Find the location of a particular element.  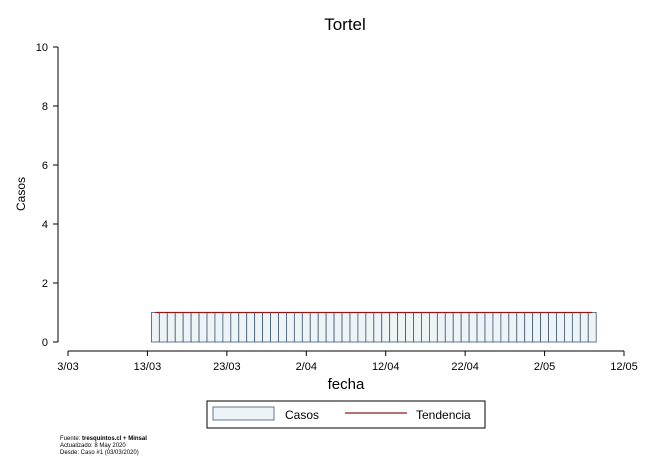

y-tick-label: 0 is located at coordinates (45, 343).